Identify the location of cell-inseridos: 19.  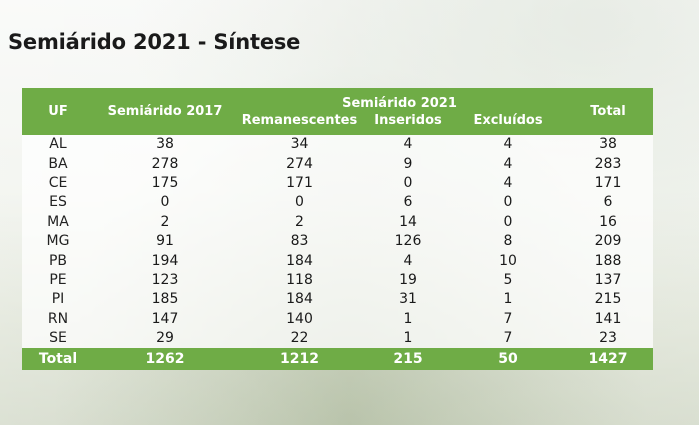
(408, 279).